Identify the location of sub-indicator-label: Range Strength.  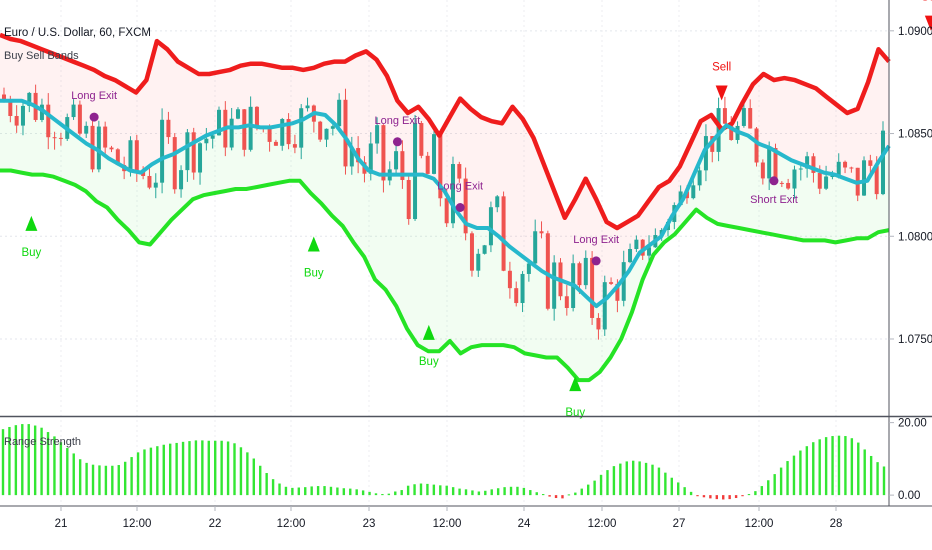
(43, 442).